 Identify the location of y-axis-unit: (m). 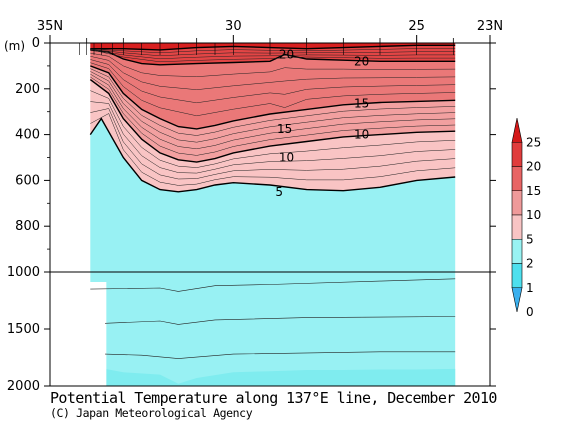
(14, 46).